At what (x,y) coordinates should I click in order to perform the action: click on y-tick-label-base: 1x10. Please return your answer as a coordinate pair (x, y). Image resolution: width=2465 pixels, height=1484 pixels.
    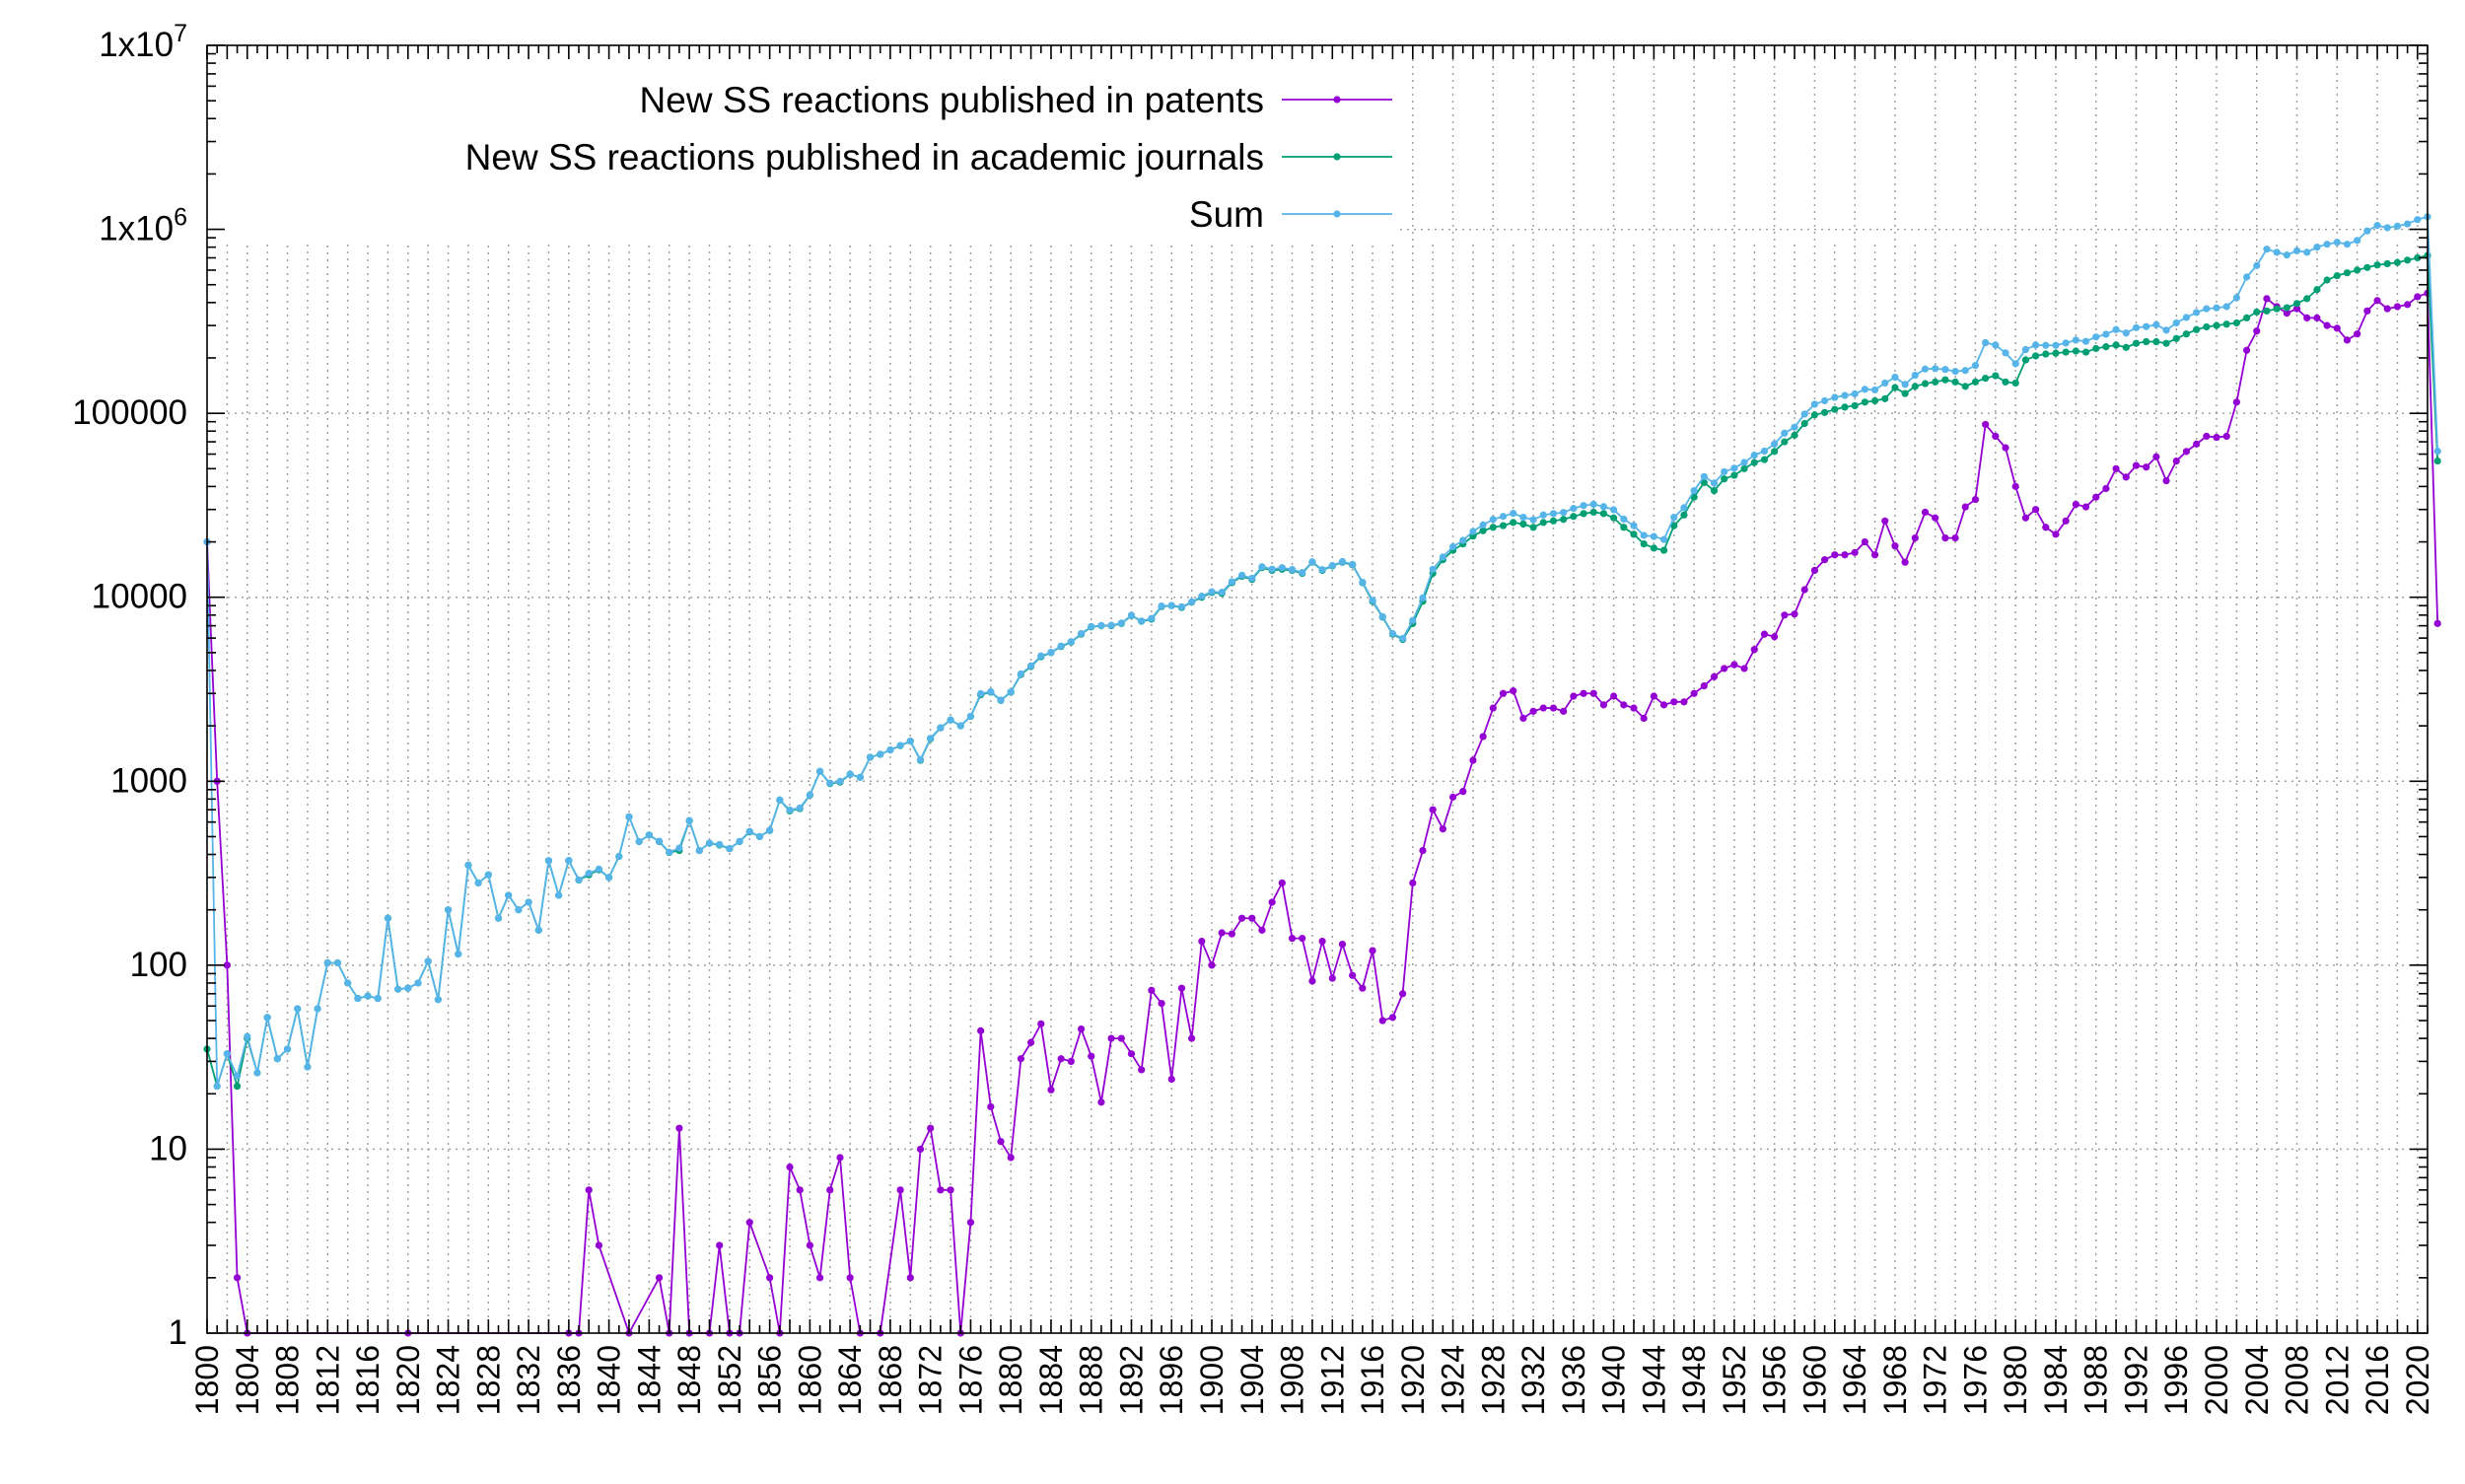
    Looking at the image, I should click on (136, 229).